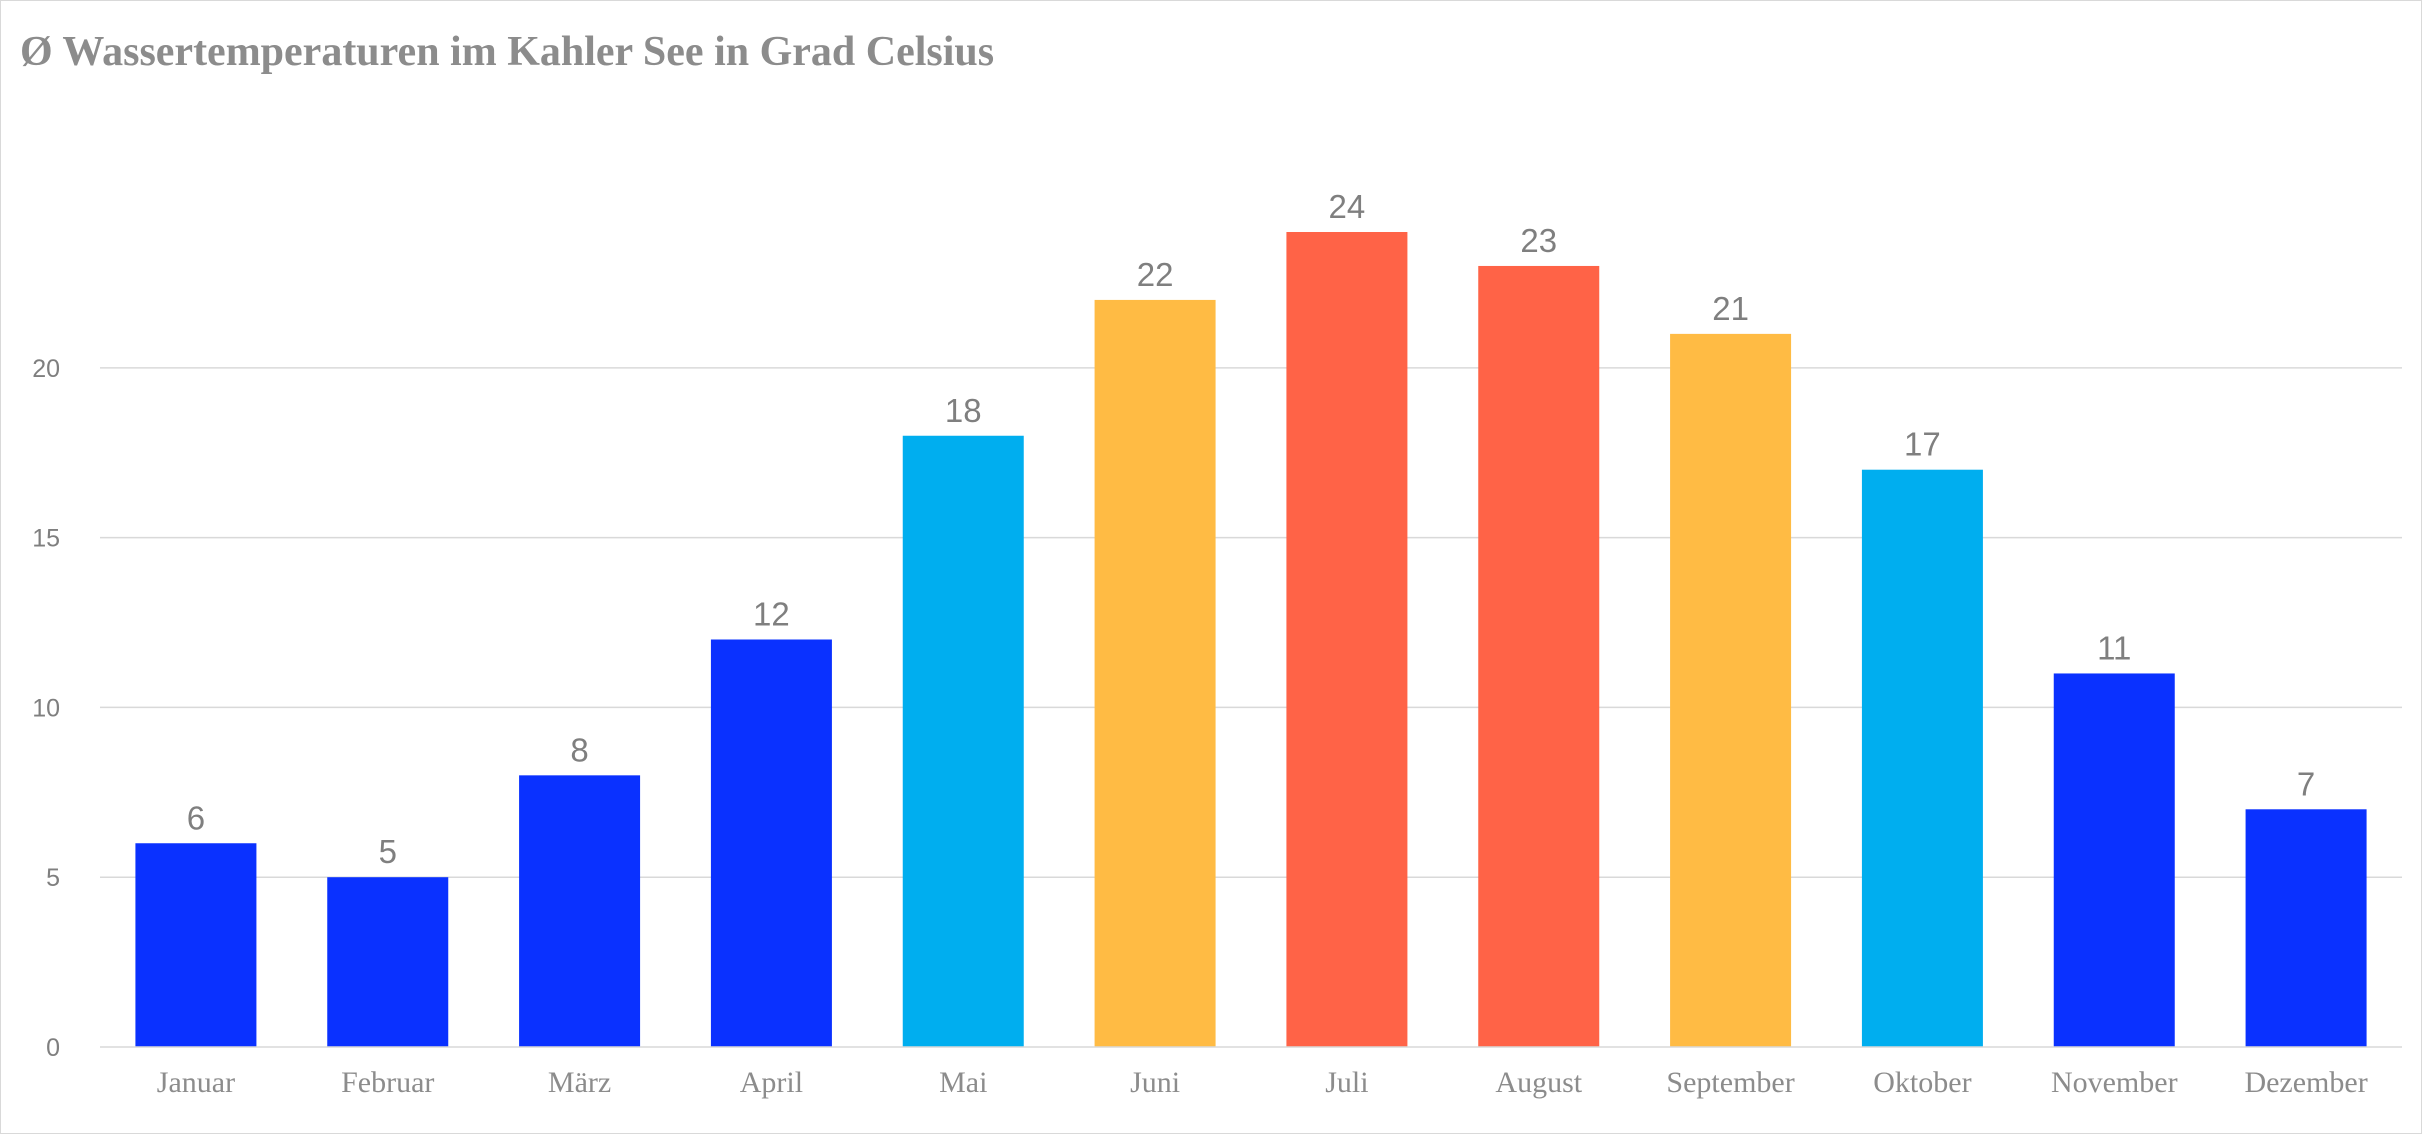  Describe the element at coordinates (1538, 1082) in the screenshot. I see `x-tick-label: August` at that location.